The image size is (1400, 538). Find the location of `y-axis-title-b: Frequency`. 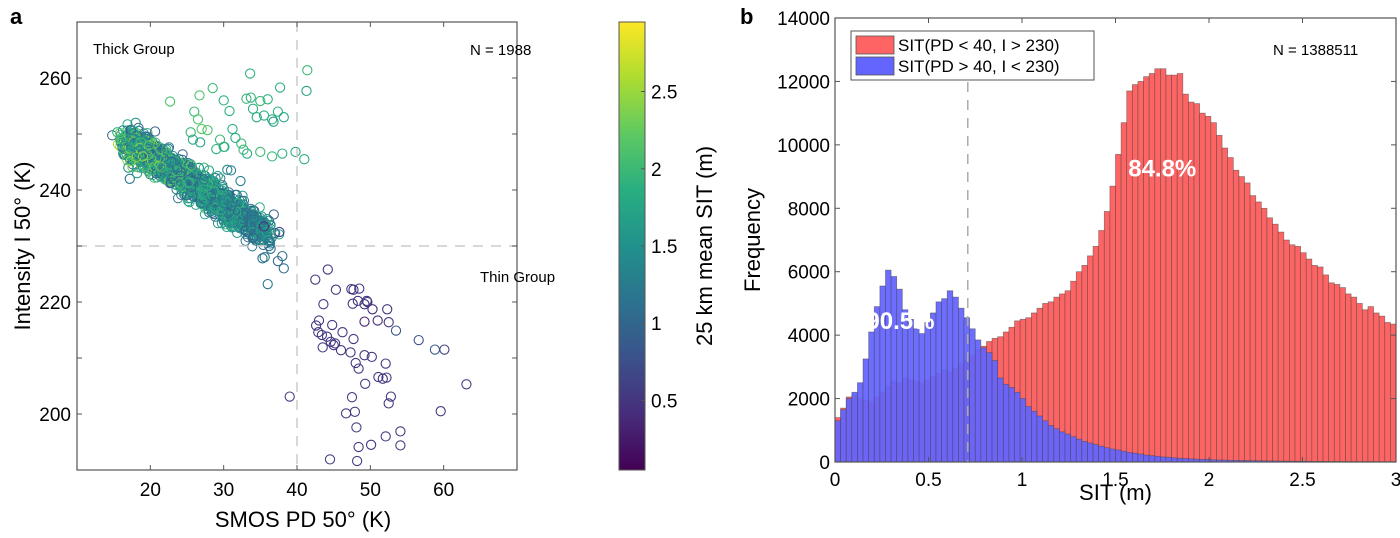

y-axis-title-b: Frequency is located at coordinates (752, 240).